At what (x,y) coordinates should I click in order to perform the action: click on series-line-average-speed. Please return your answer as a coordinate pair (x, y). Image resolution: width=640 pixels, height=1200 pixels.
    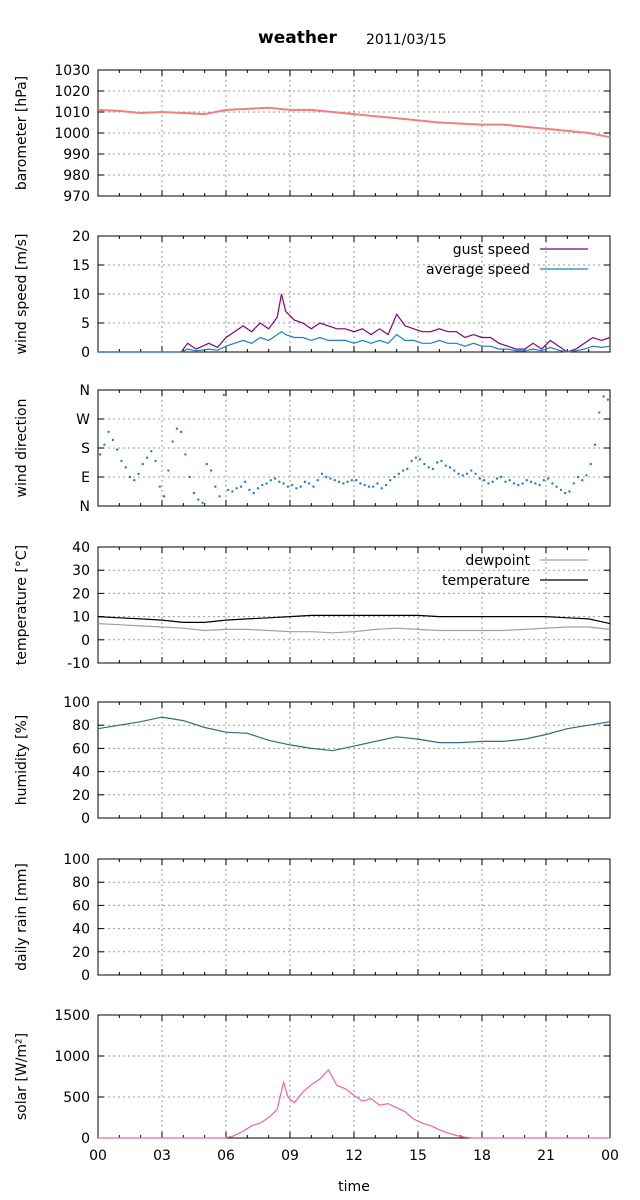
    Looking at the image, I should click on (354, 341).